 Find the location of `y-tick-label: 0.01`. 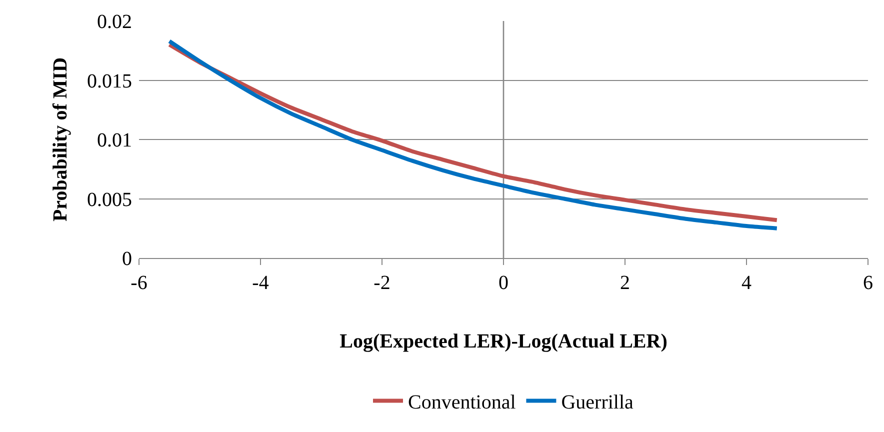

y-tick-label: 0.01 is located at coordinates (114, 141).